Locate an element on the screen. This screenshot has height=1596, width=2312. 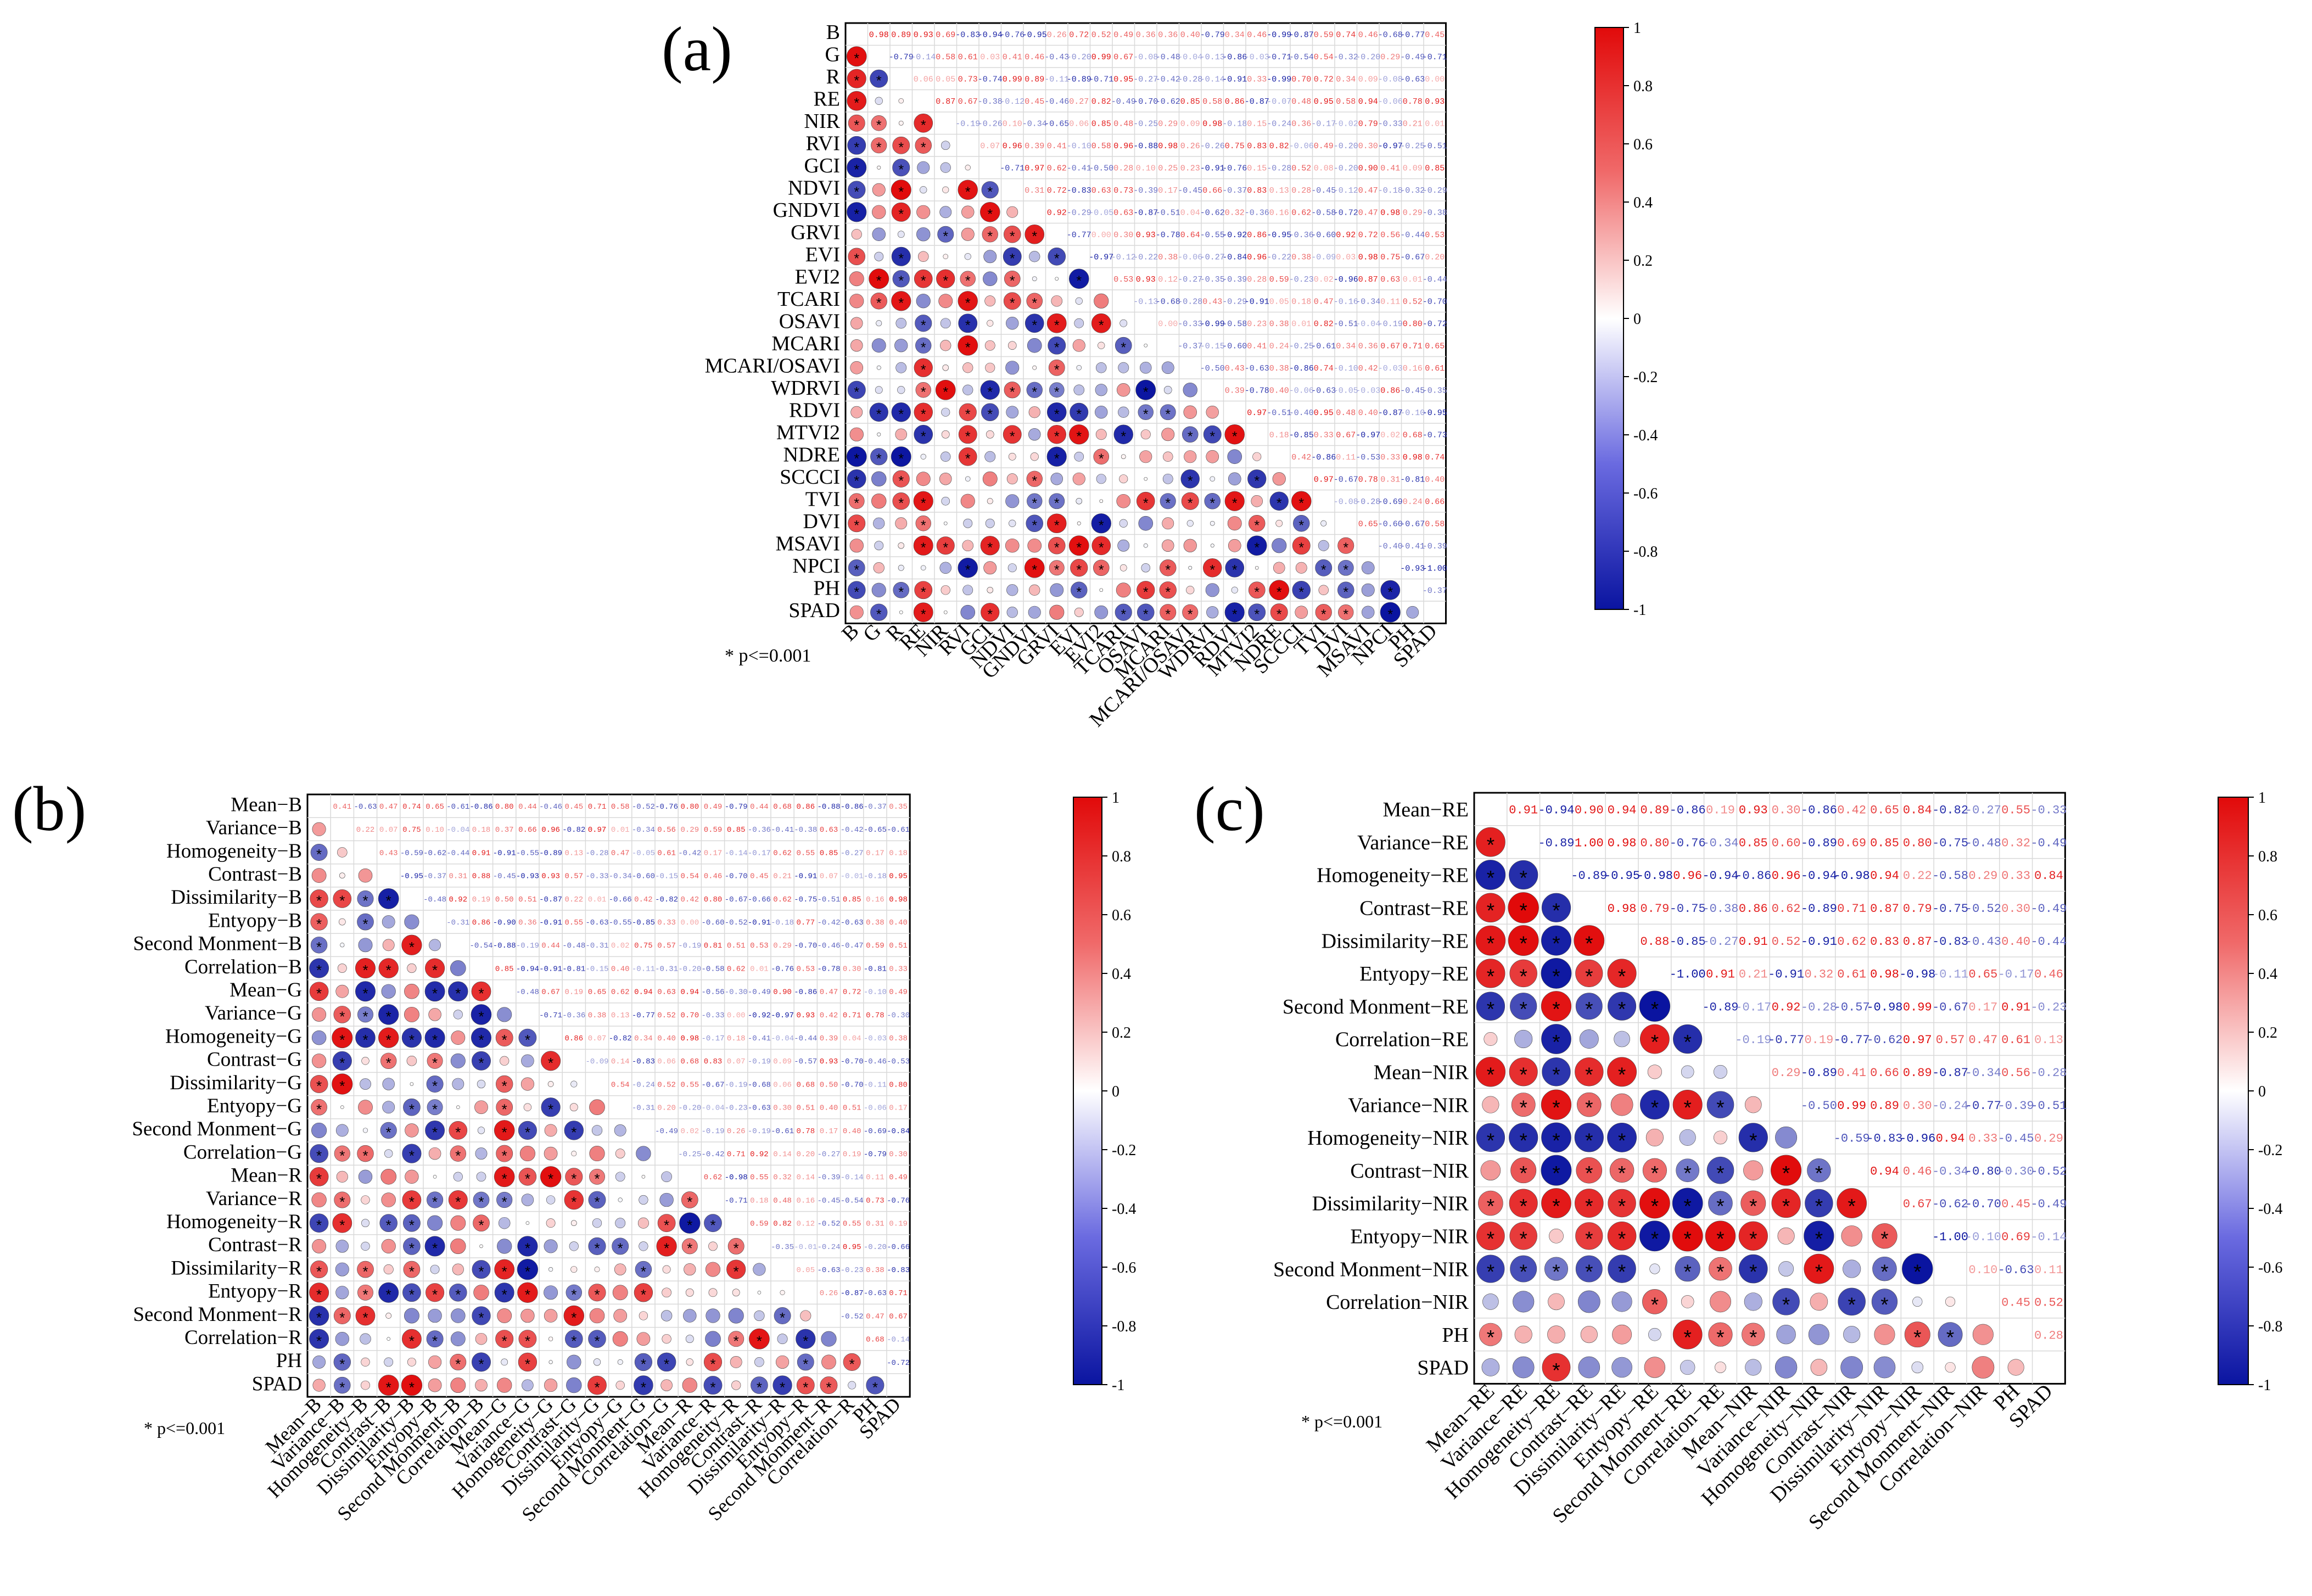
coef-label: -0.82 is located at coordinates (620, 1038).